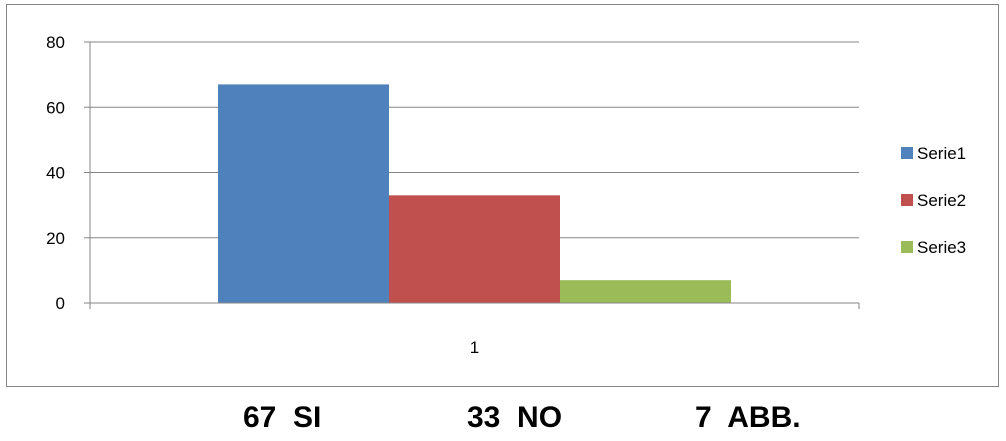 This screenshot has height=441, width=1006. I want to click on y-tick-label-40: 40, so click(55, 173).